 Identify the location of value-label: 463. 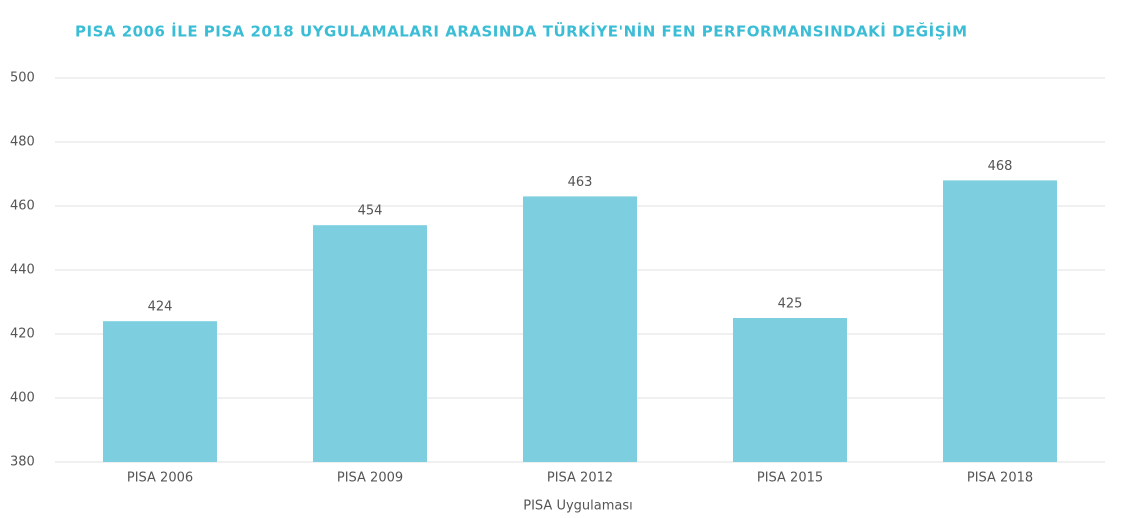
(580, 182).